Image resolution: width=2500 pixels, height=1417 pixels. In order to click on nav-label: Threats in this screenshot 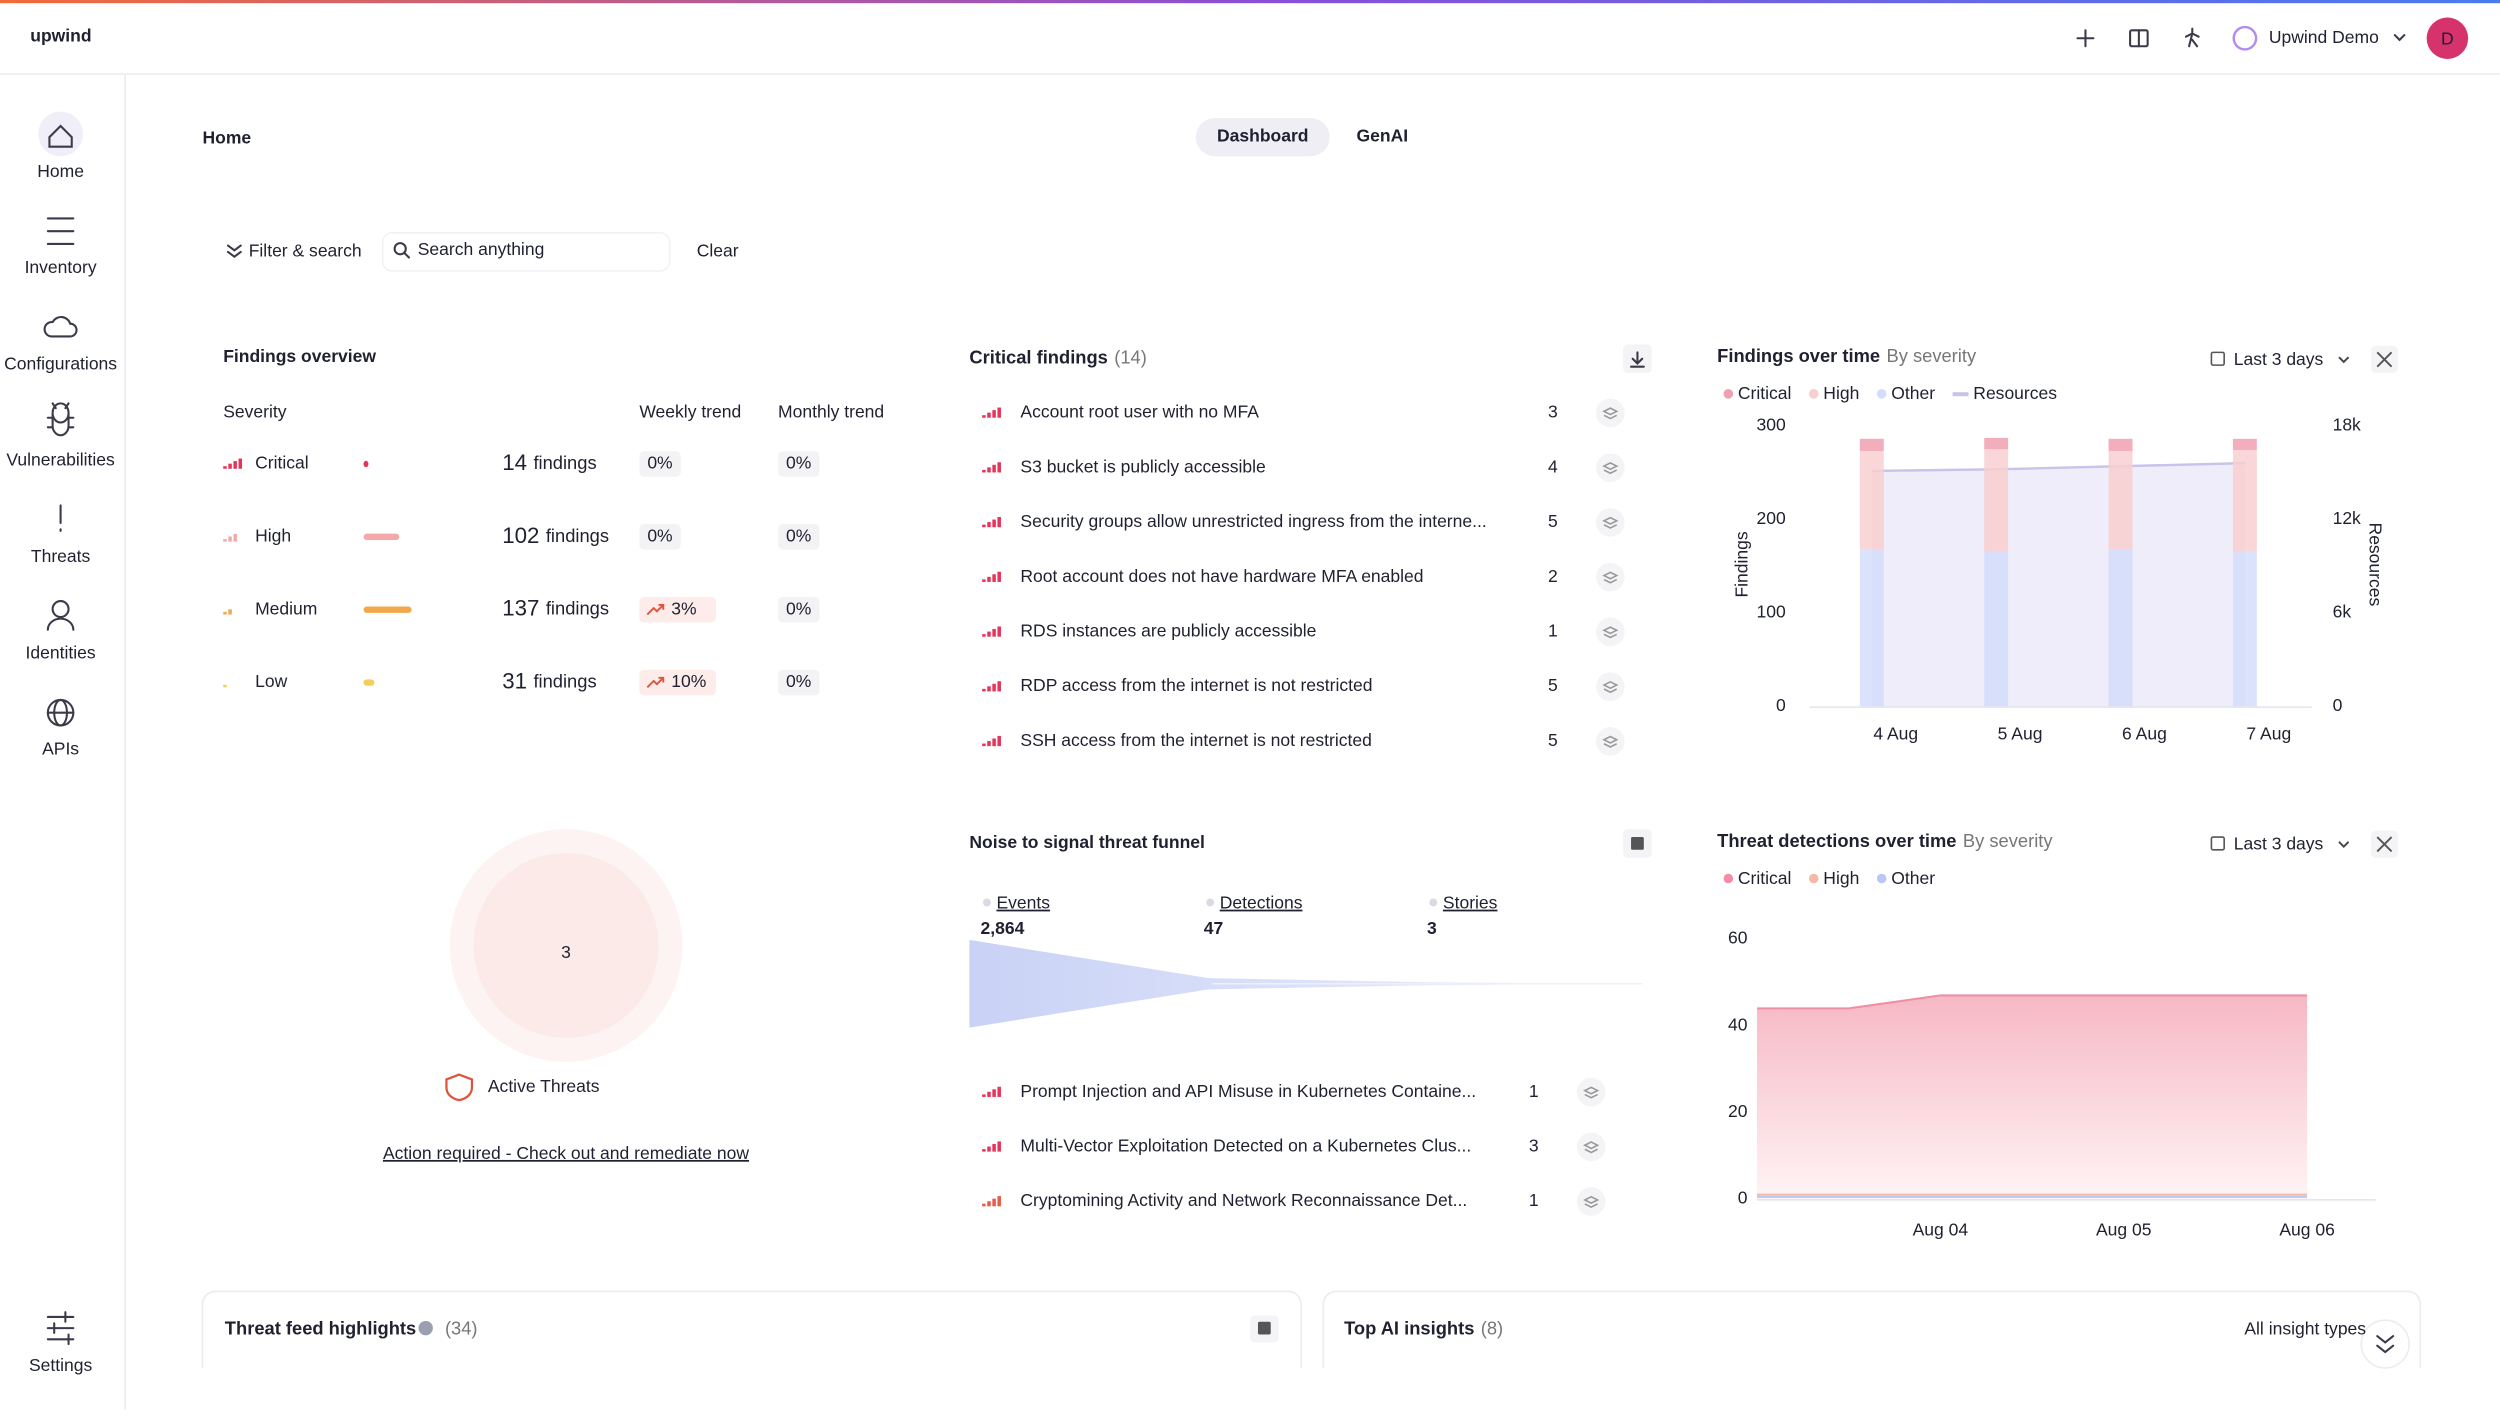, I will do `click(61, 556)`.